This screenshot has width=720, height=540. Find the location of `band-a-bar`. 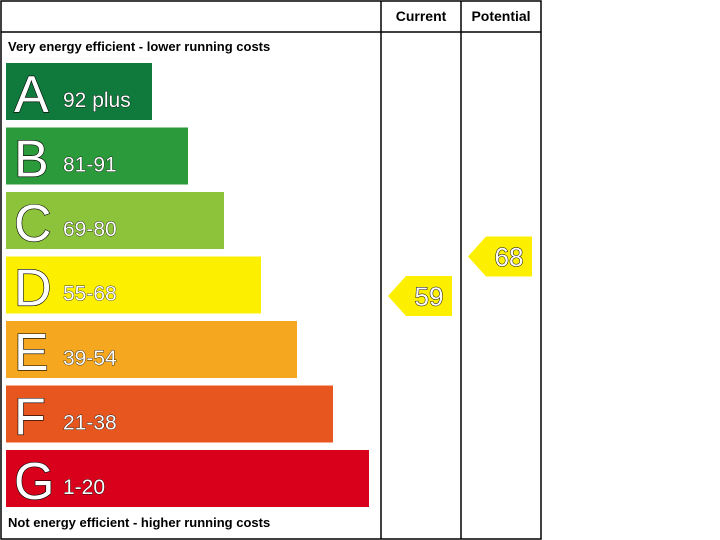

band-a-bar is located at coordinates (79, 91).